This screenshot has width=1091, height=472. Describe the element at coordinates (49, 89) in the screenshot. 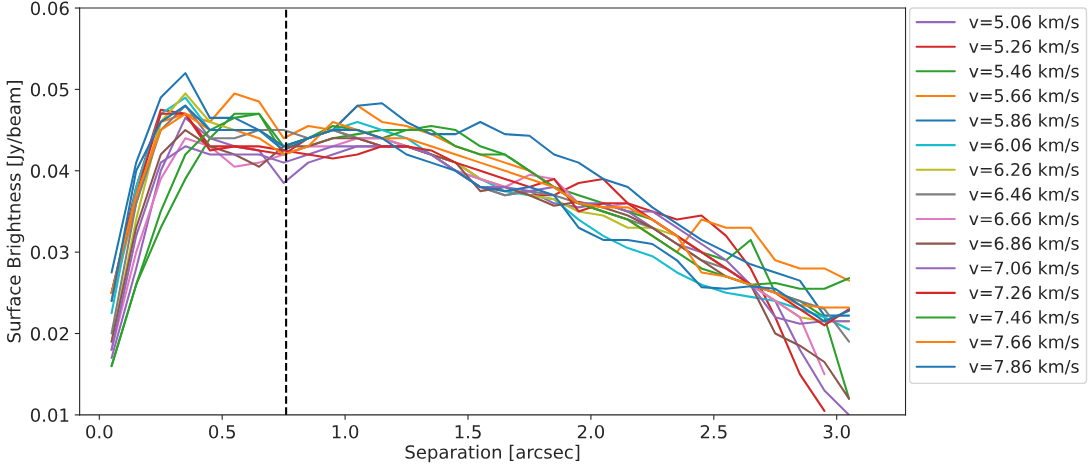

I see `y-tick-label: 0.05` at that location.